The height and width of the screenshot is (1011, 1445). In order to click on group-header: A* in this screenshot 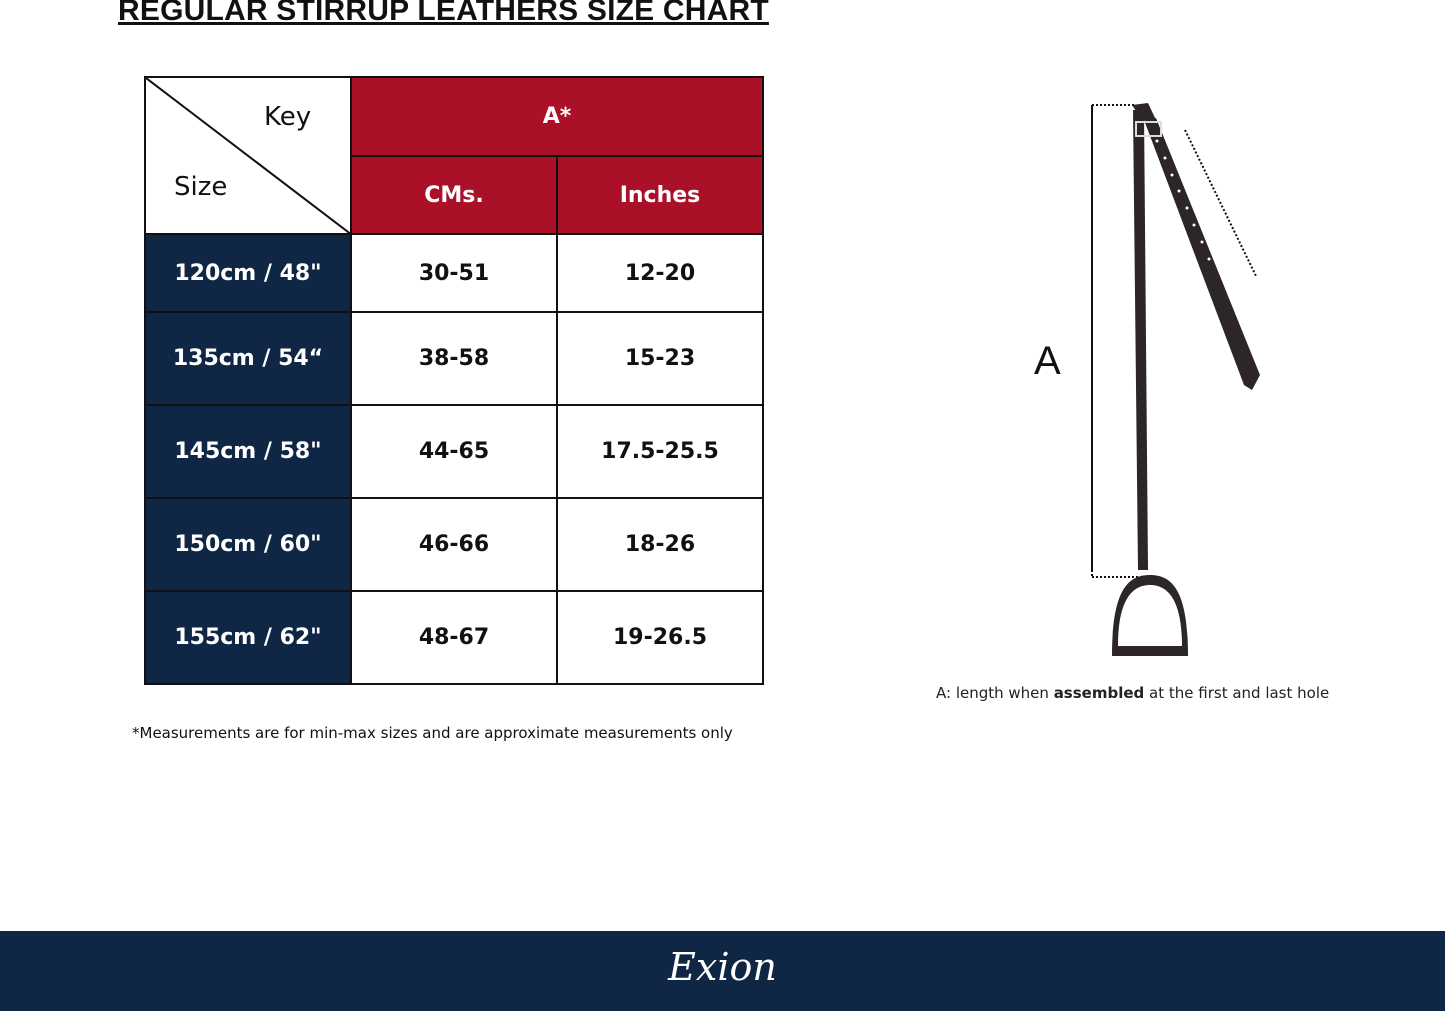, I will do `click(557, 116)`.